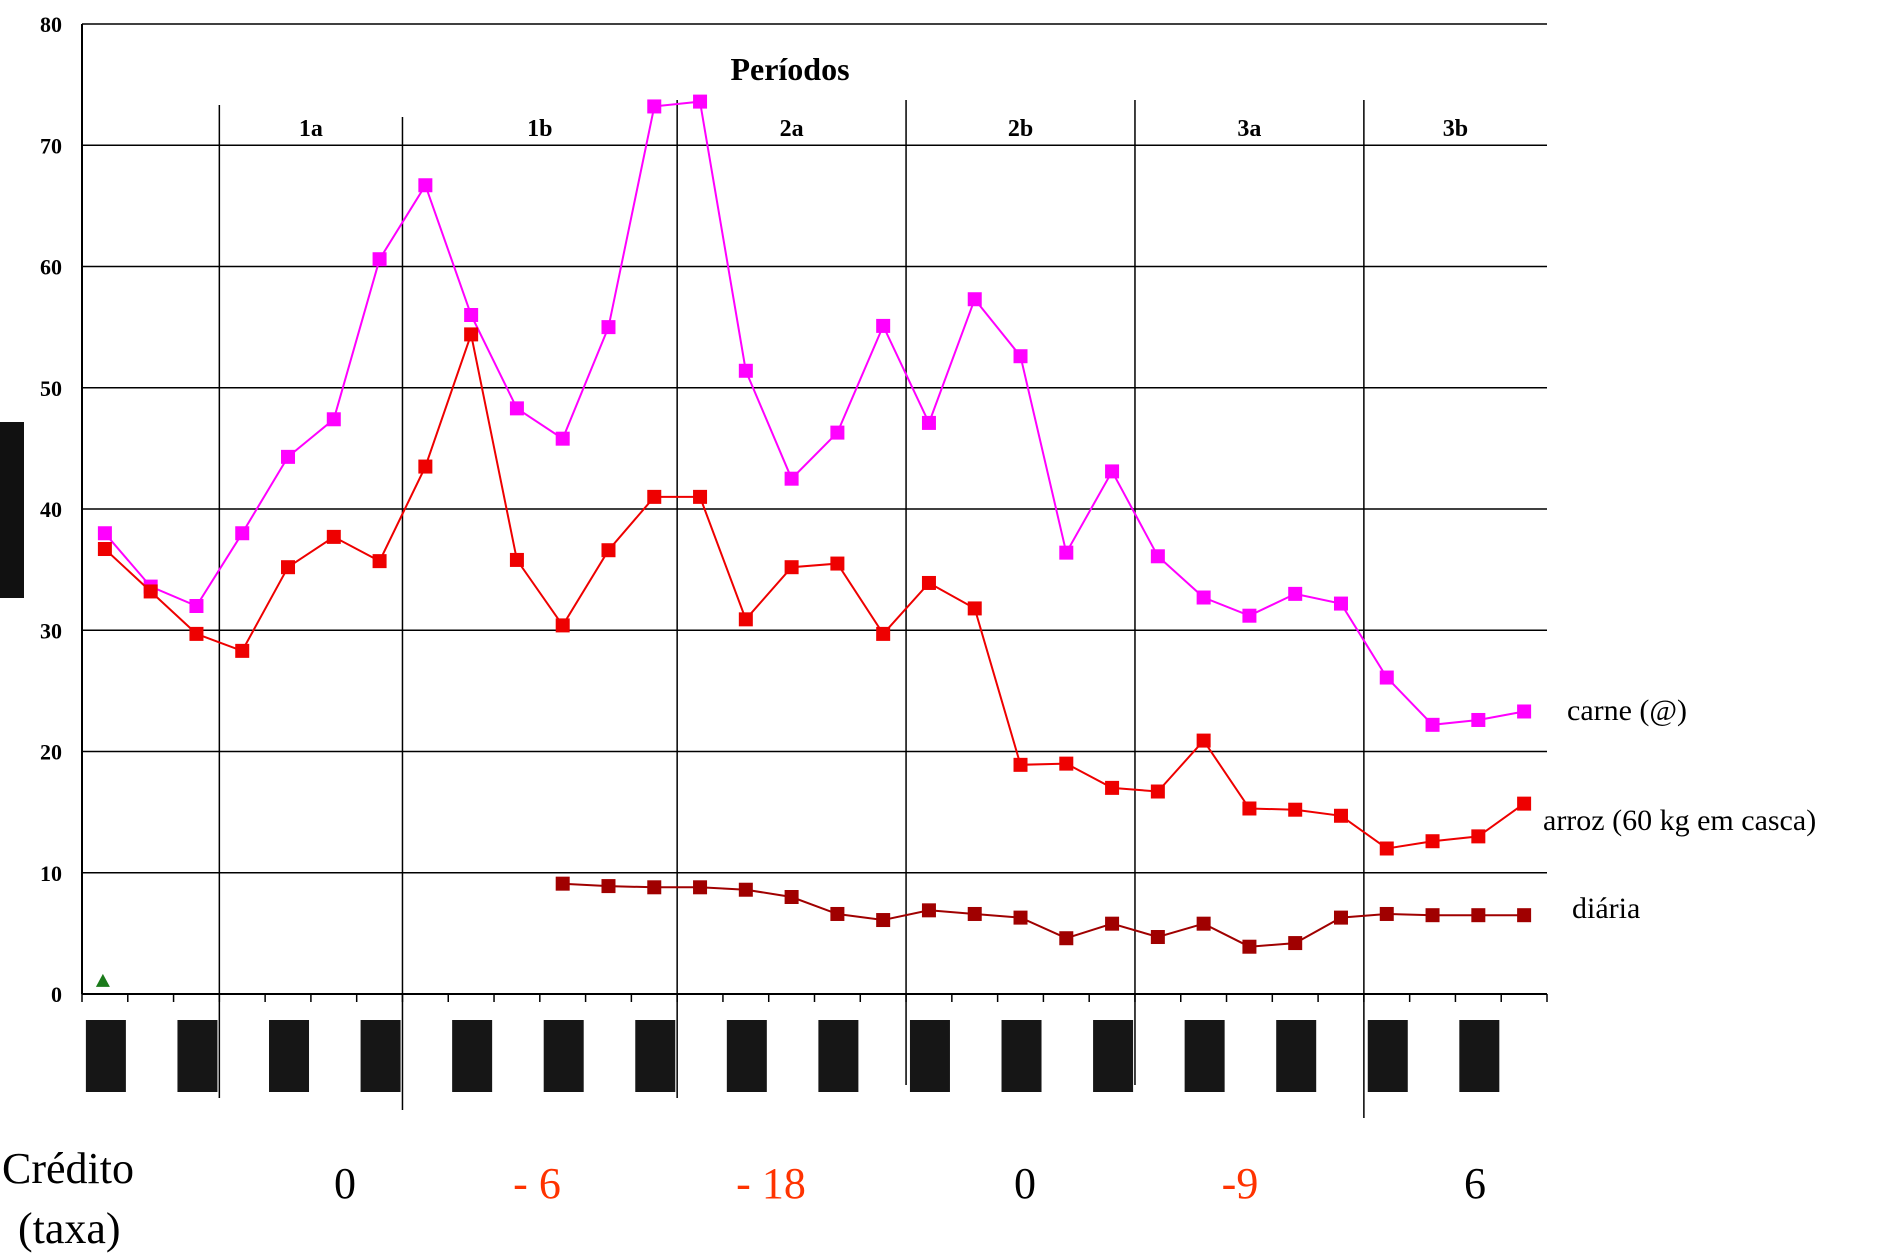 The width and height of the screenshot is (1883, 1254). I want to click on credit-value: 0, so click(1025, 1183).